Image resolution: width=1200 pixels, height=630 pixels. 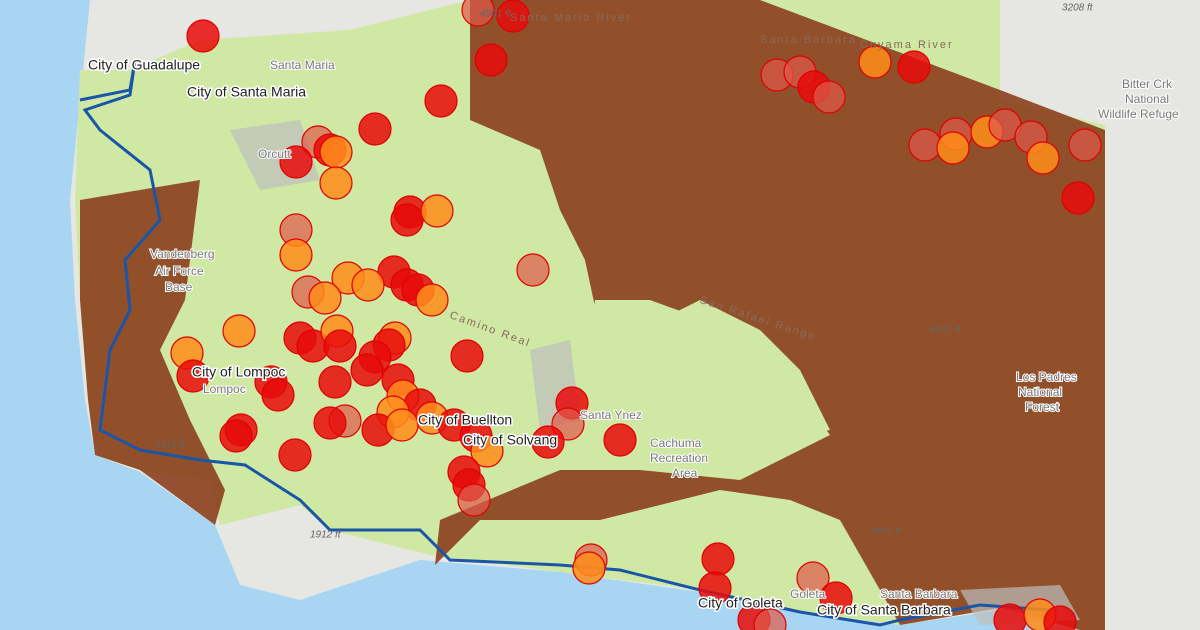 I want to click on valley-vegetation, so click(x=705, y=390).